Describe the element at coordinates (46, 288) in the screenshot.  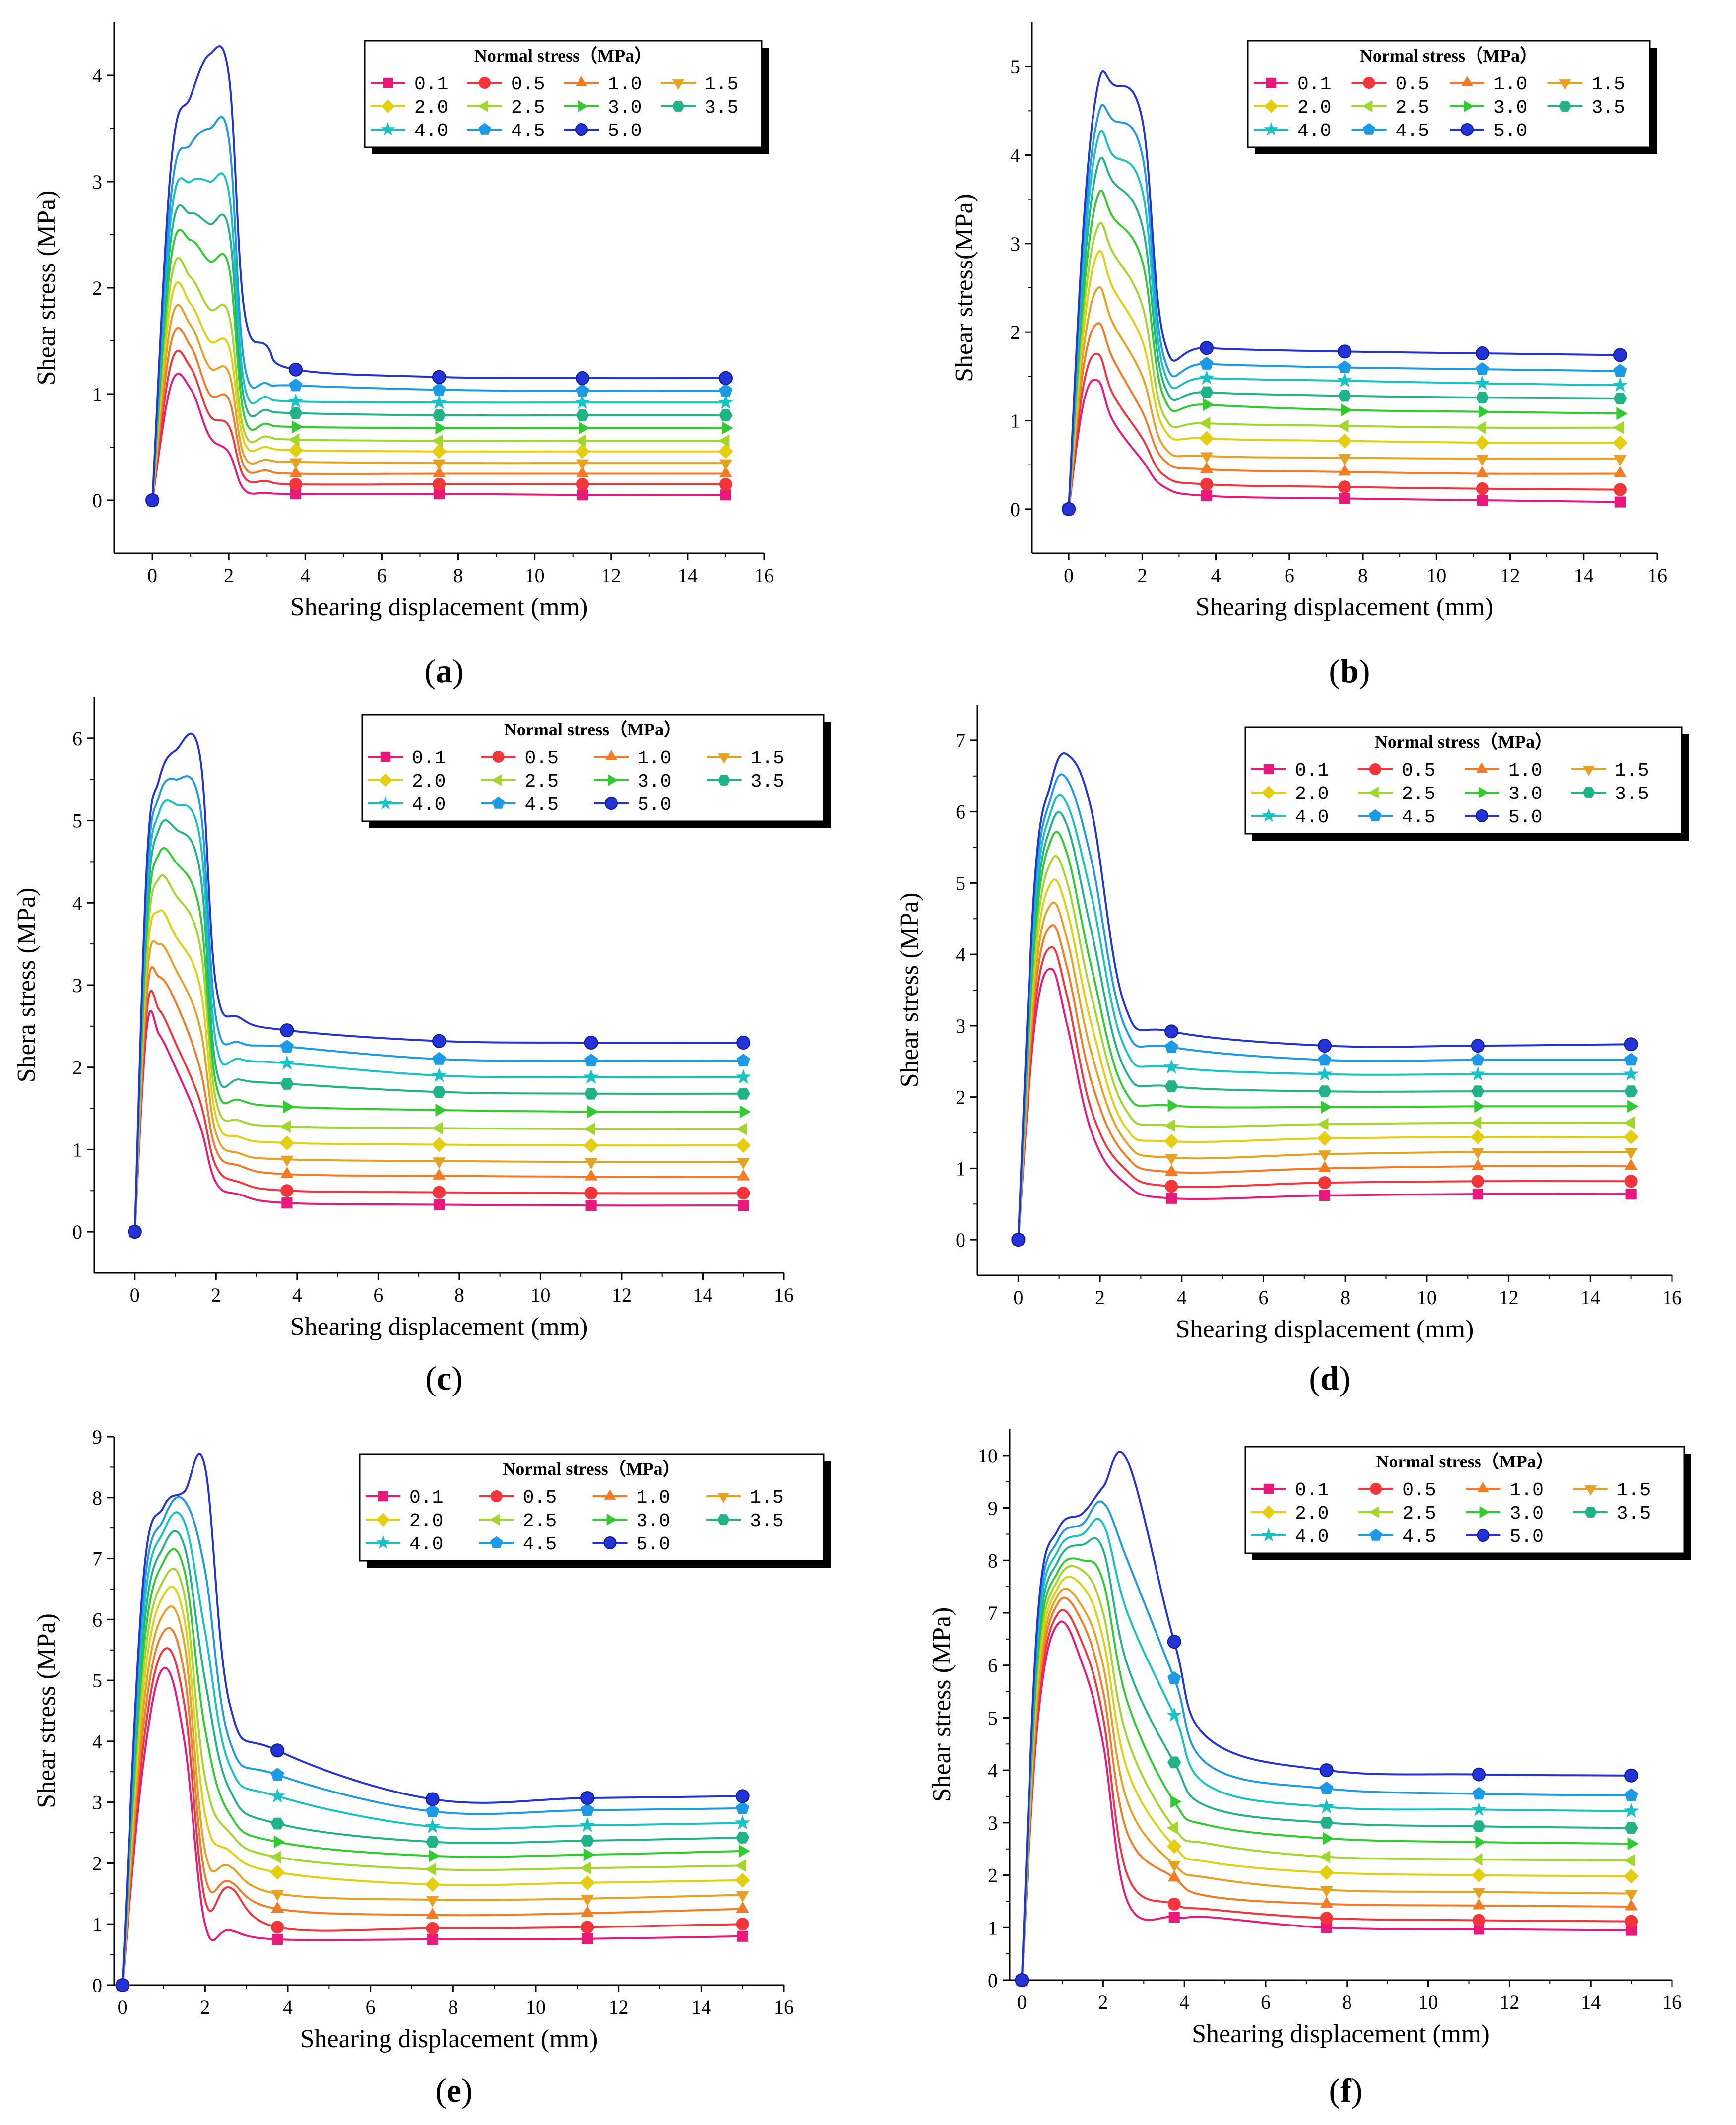
I see `y-axis-label: Shear stress (MPa)` at that location.